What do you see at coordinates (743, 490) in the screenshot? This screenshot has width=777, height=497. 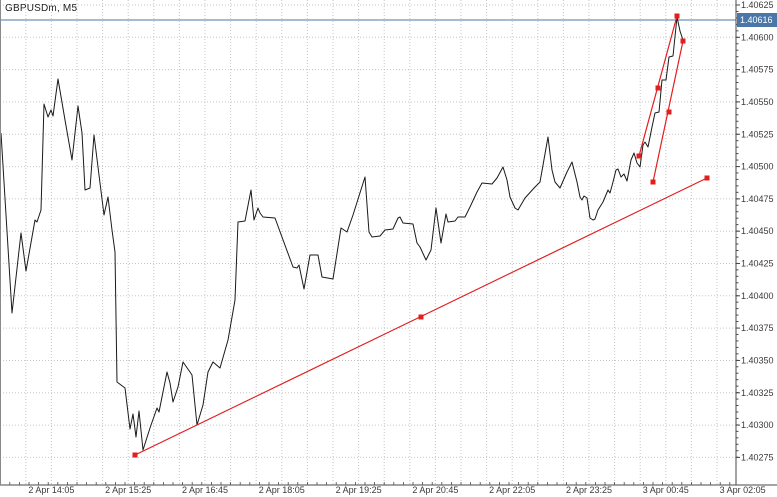 I see `time-axis-label: 3 Apr 02:05` at bounding box center [743, 490].